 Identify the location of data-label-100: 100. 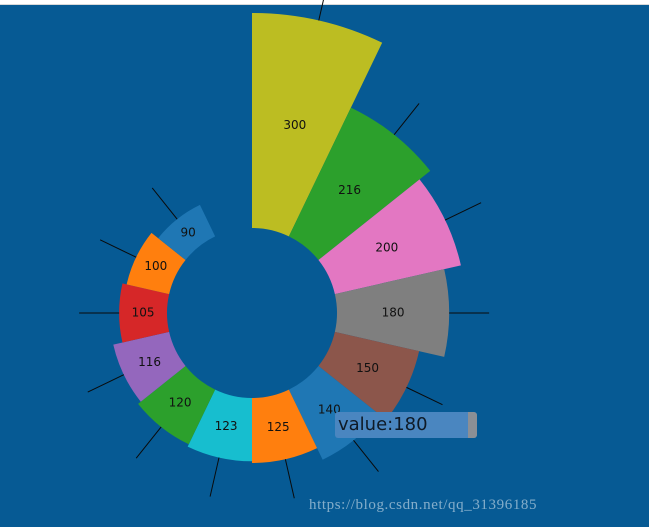
(155, 266).